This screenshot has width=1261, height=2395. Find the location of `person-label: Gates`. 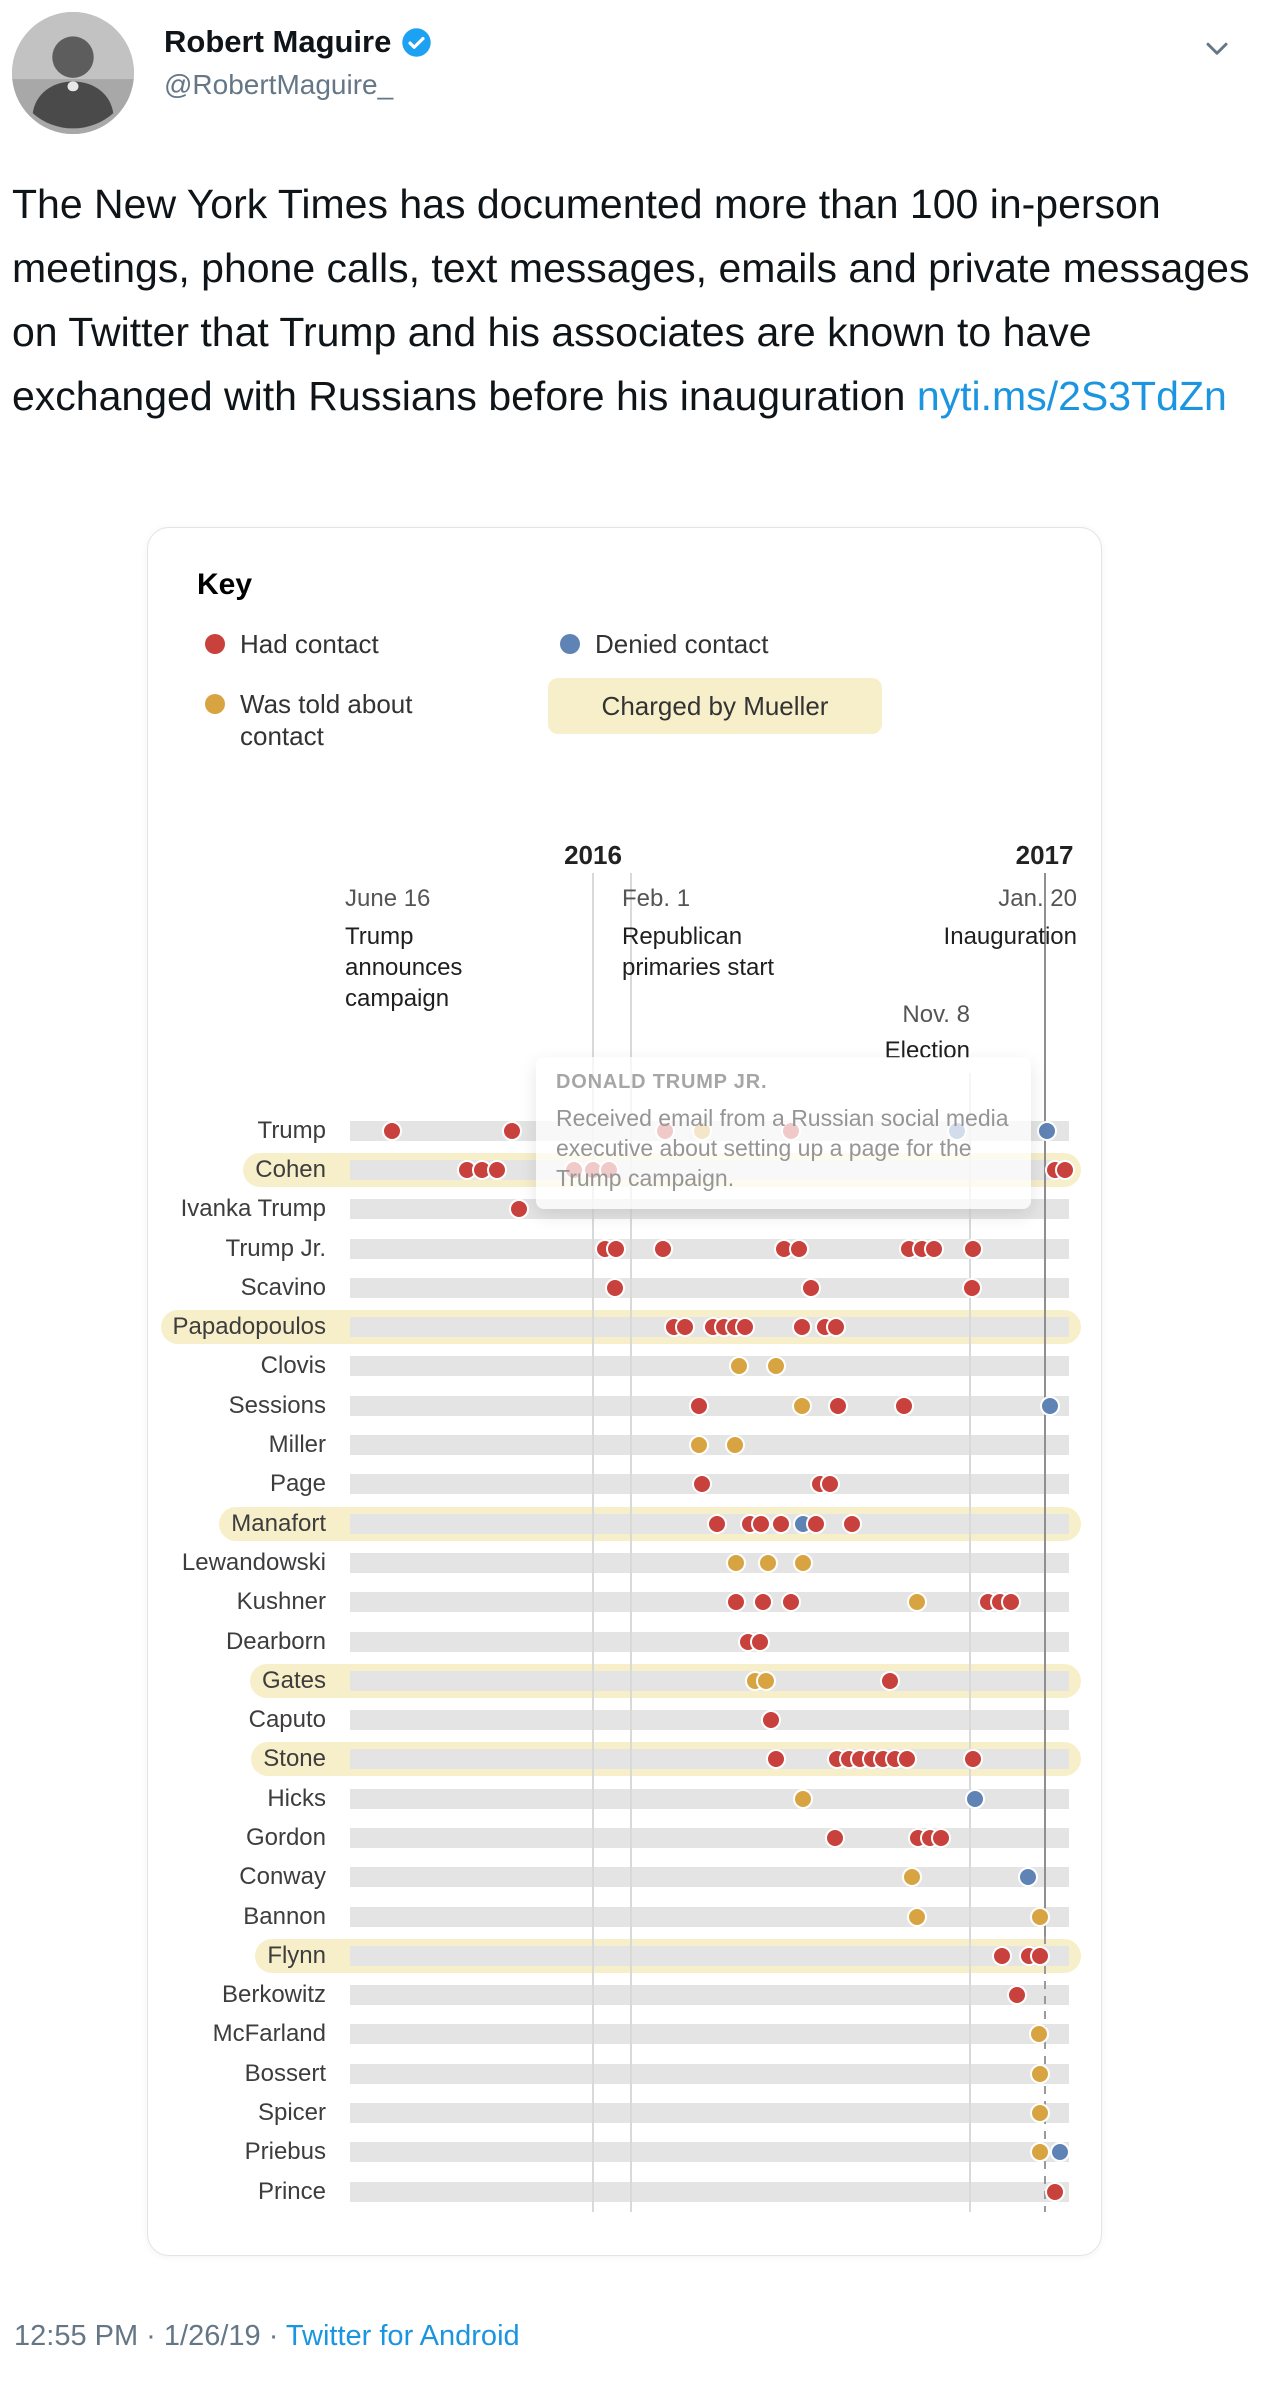

person-label: Gates is located at coordinates (293, 1680).